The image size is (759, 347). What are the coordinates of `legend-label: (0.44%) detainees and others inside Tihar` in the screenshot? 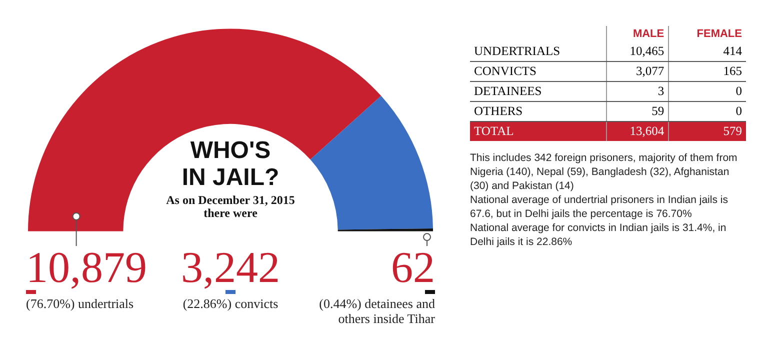 It's located at (377, 311).